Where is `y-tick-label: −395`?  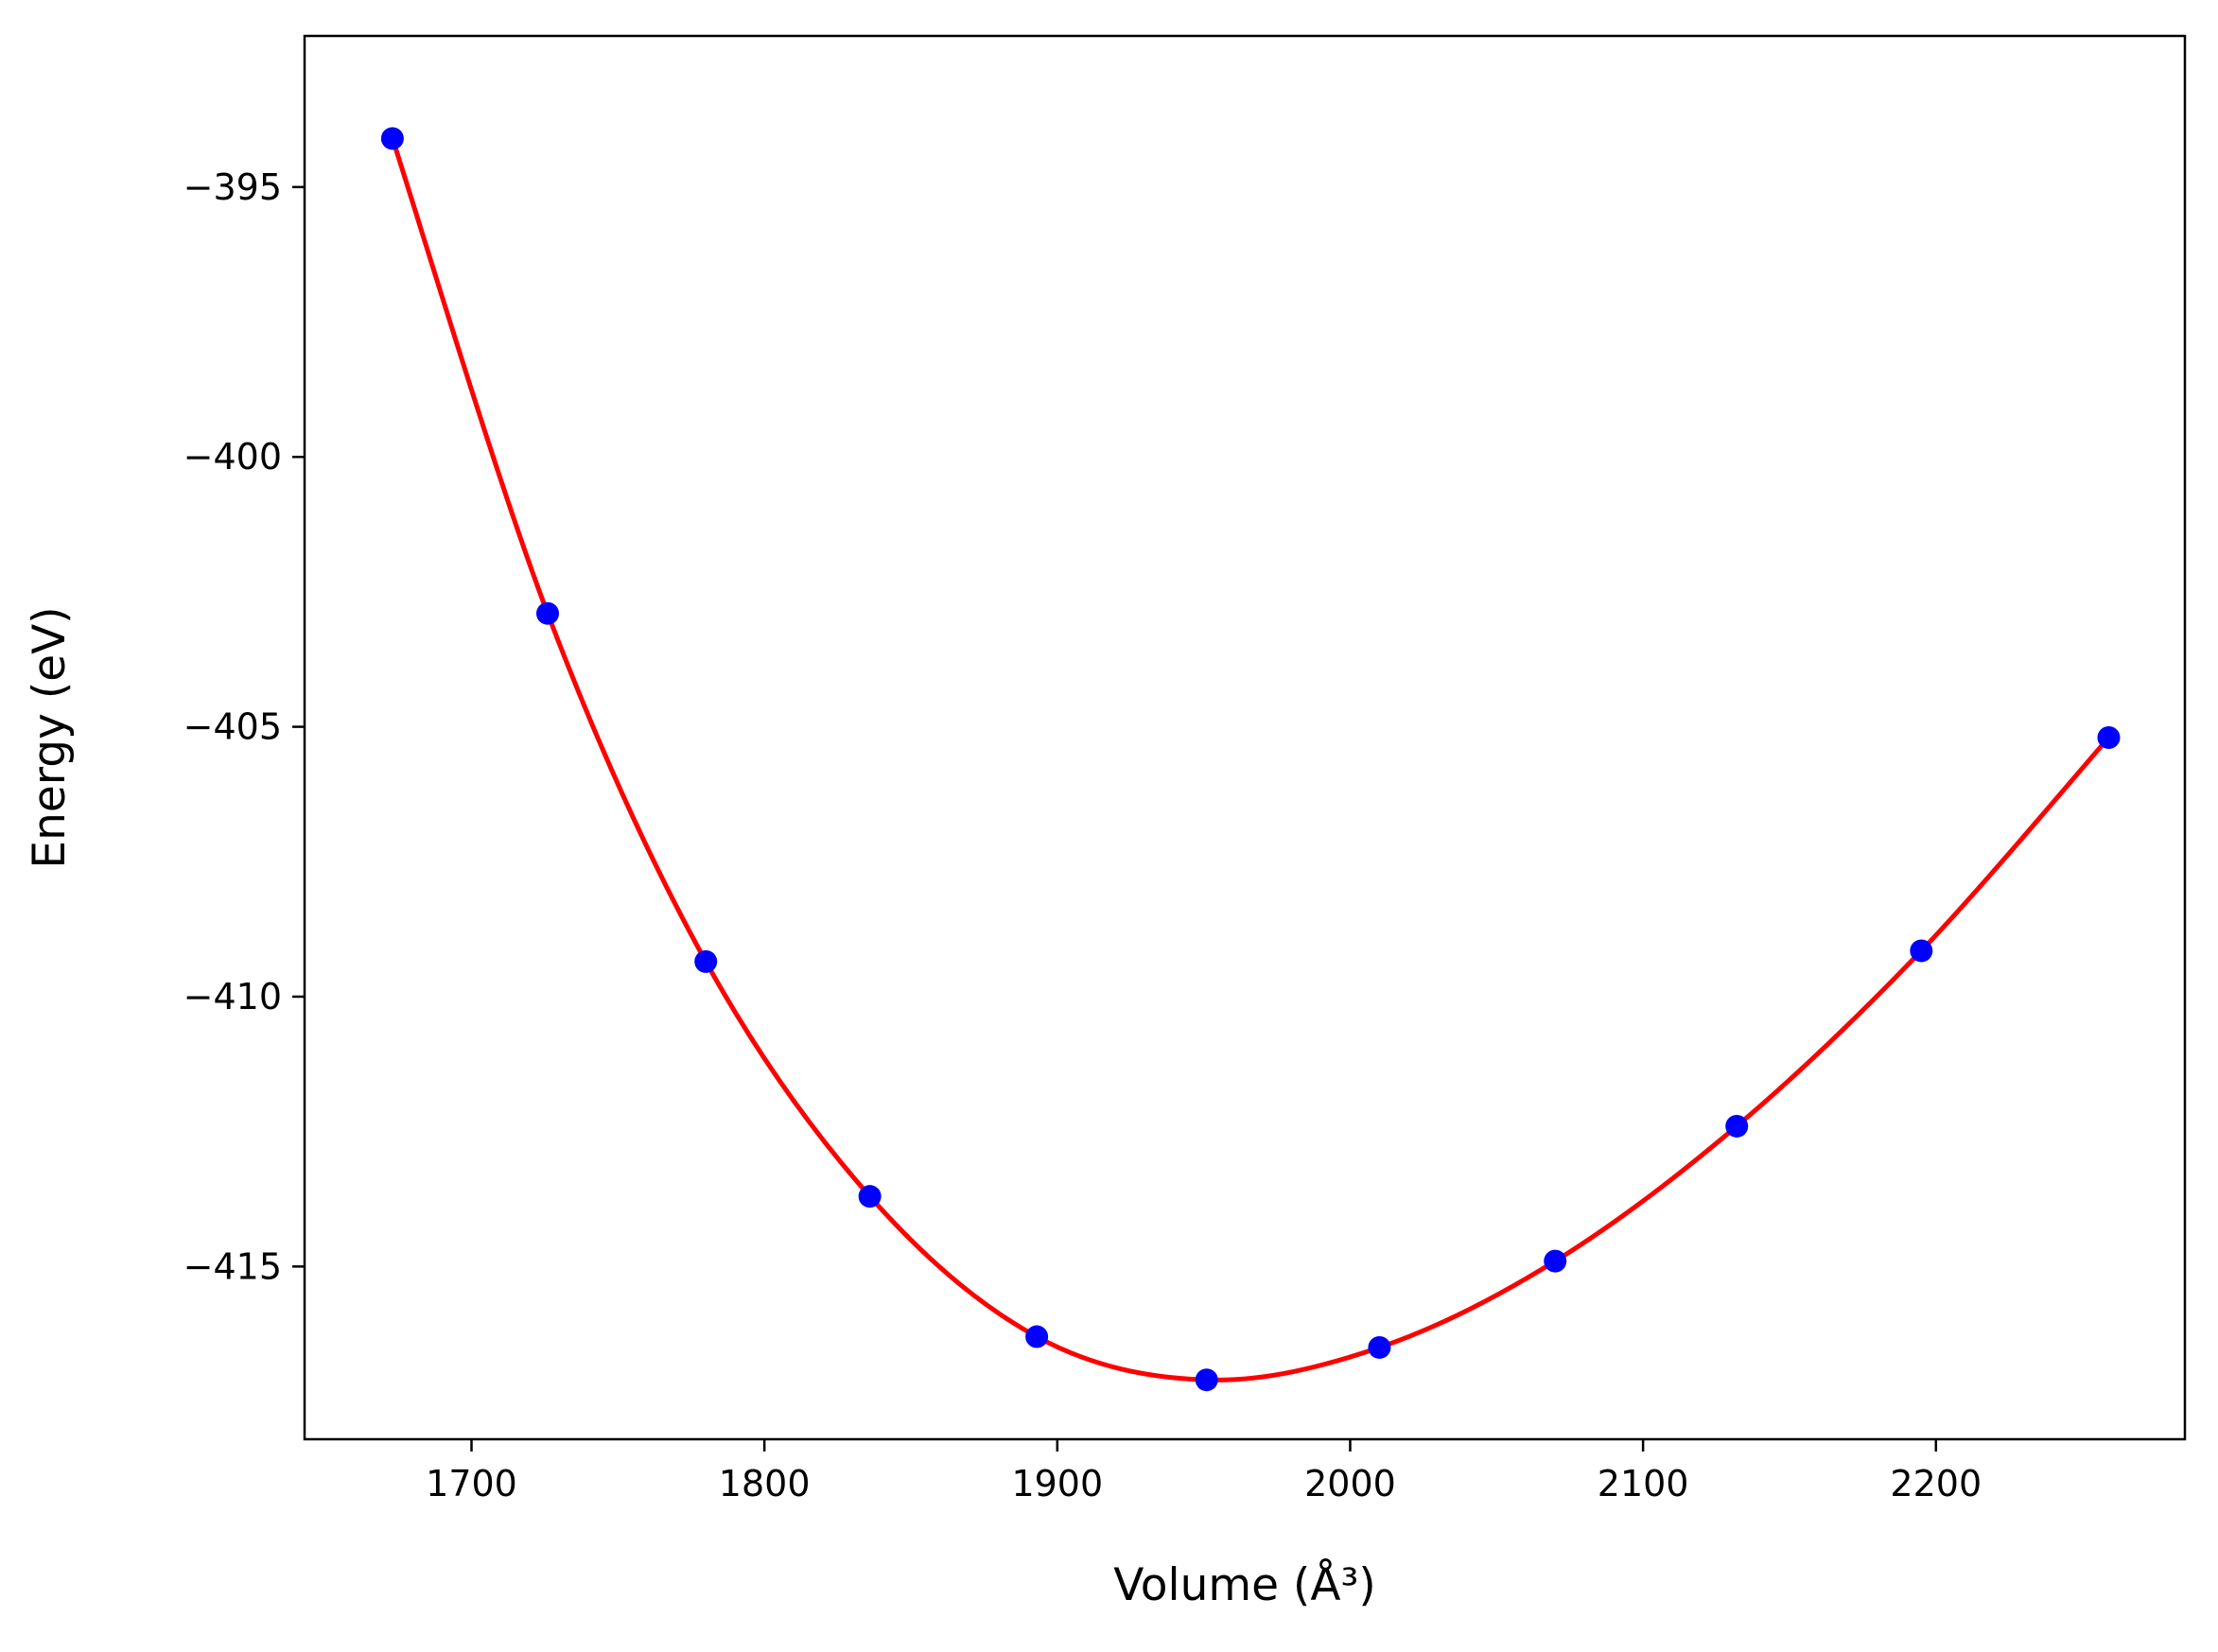 y-tick-label: −395 is located at coordinates (232, 187).